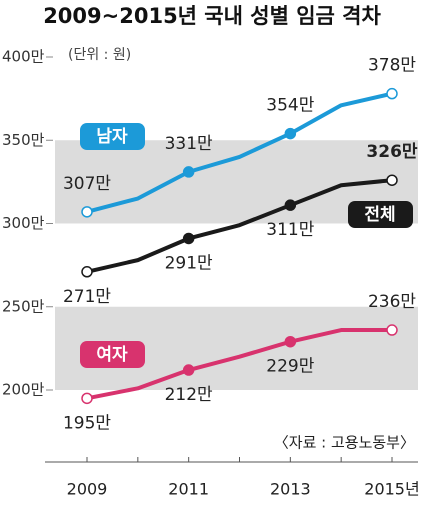 This screenshot has height=508, width=425. Describe the element at coordinates (23, 140) in the screenshot. I see `y-tick-label: 350만` at that location.